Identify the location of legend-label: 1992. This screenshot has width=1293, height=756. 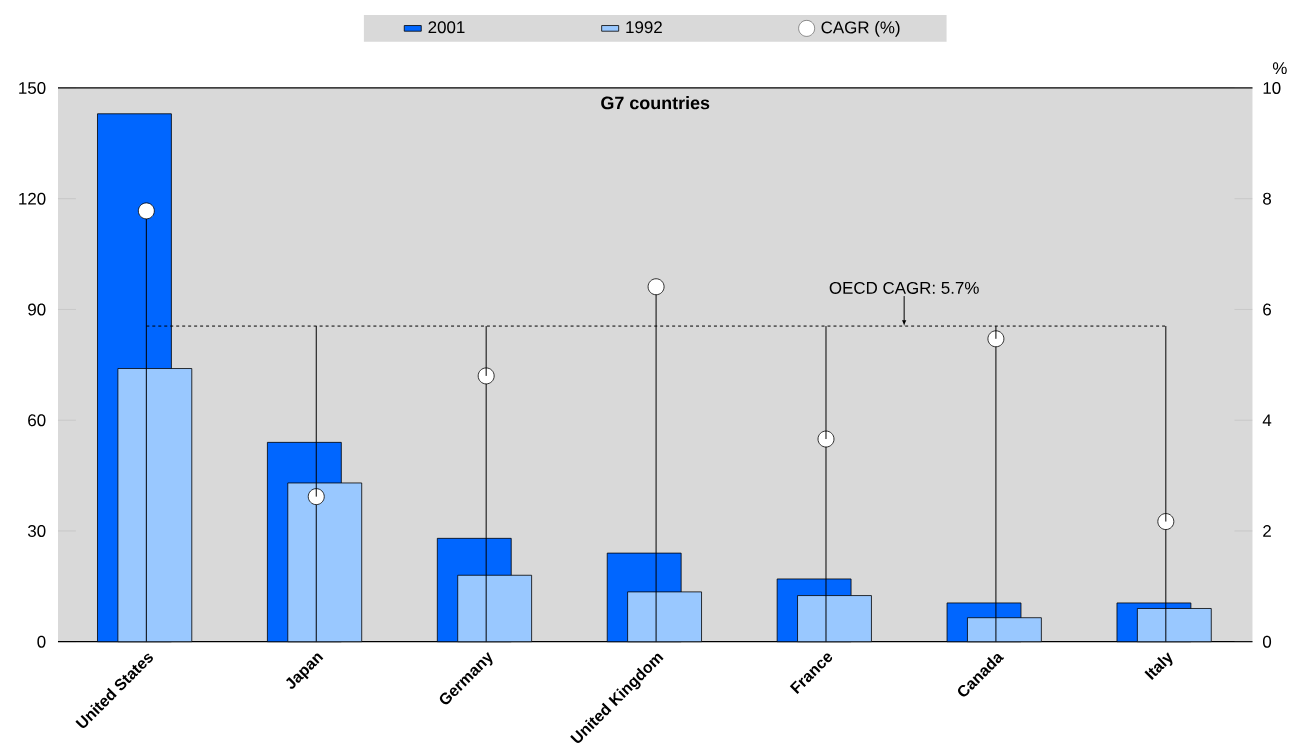
(644, 27).